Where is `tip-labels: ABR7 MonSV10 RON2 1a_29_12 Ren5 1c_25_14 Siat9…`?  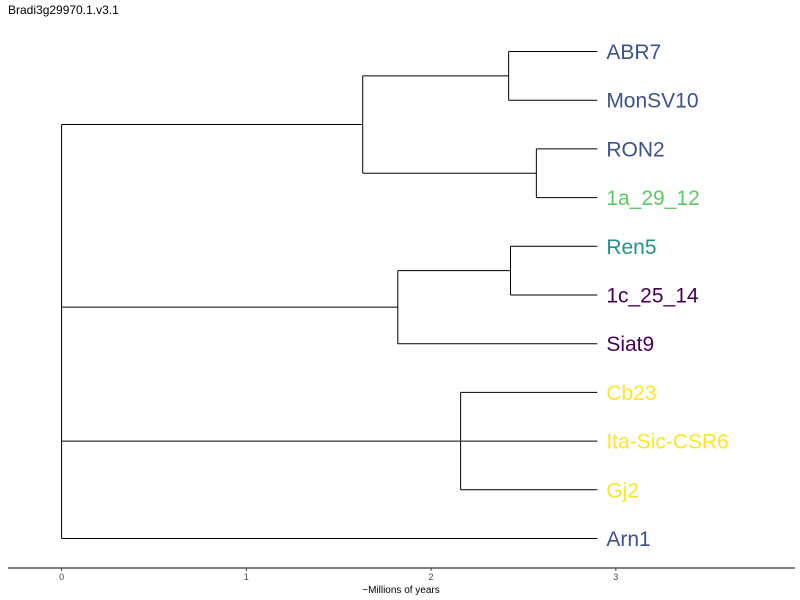
tip-labels: ABR7 MonSV10 RON2 1a_29_12 Ren5 1c_25_14 Siat9… is located at coordinates (667, 296).